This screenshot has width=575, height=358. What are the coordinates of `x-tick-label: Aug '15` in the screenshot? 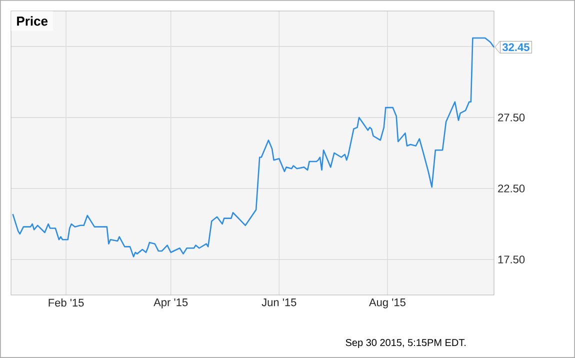 It's located at (387, 303).